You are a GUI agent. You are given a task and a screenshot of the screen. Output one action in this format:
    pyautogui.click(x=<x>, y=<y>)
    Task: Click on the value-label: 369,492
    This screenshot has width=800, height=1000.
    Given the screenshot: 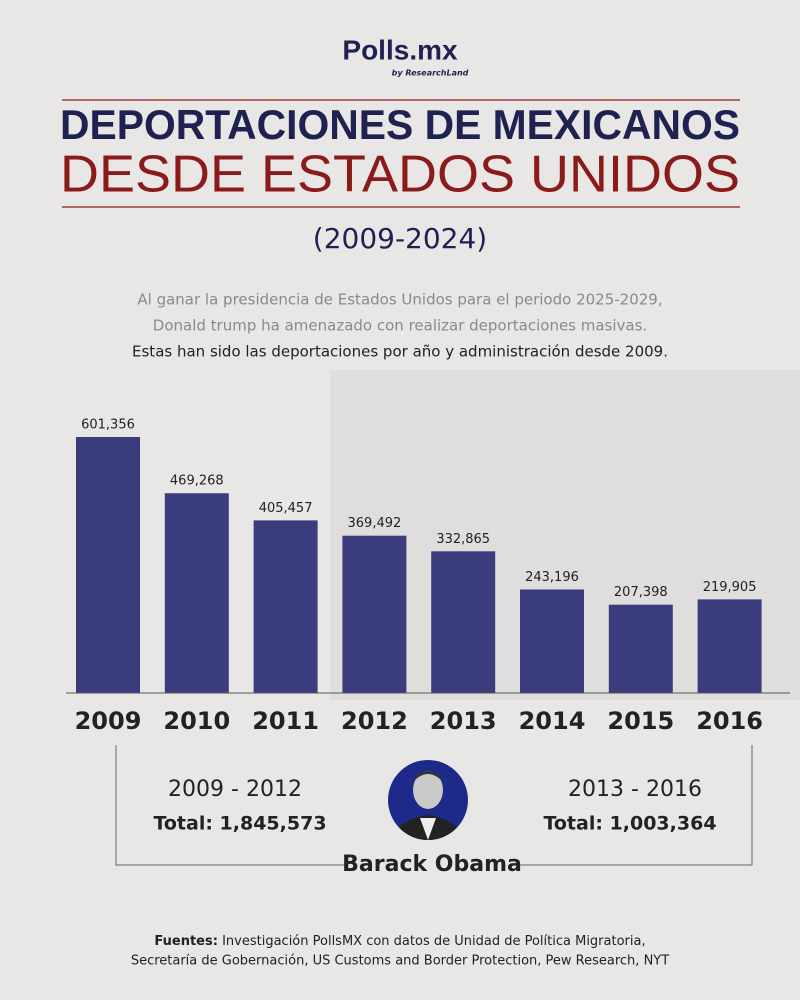 What is the action you would take?
    pyautogui.click(x=375, y=523)
    